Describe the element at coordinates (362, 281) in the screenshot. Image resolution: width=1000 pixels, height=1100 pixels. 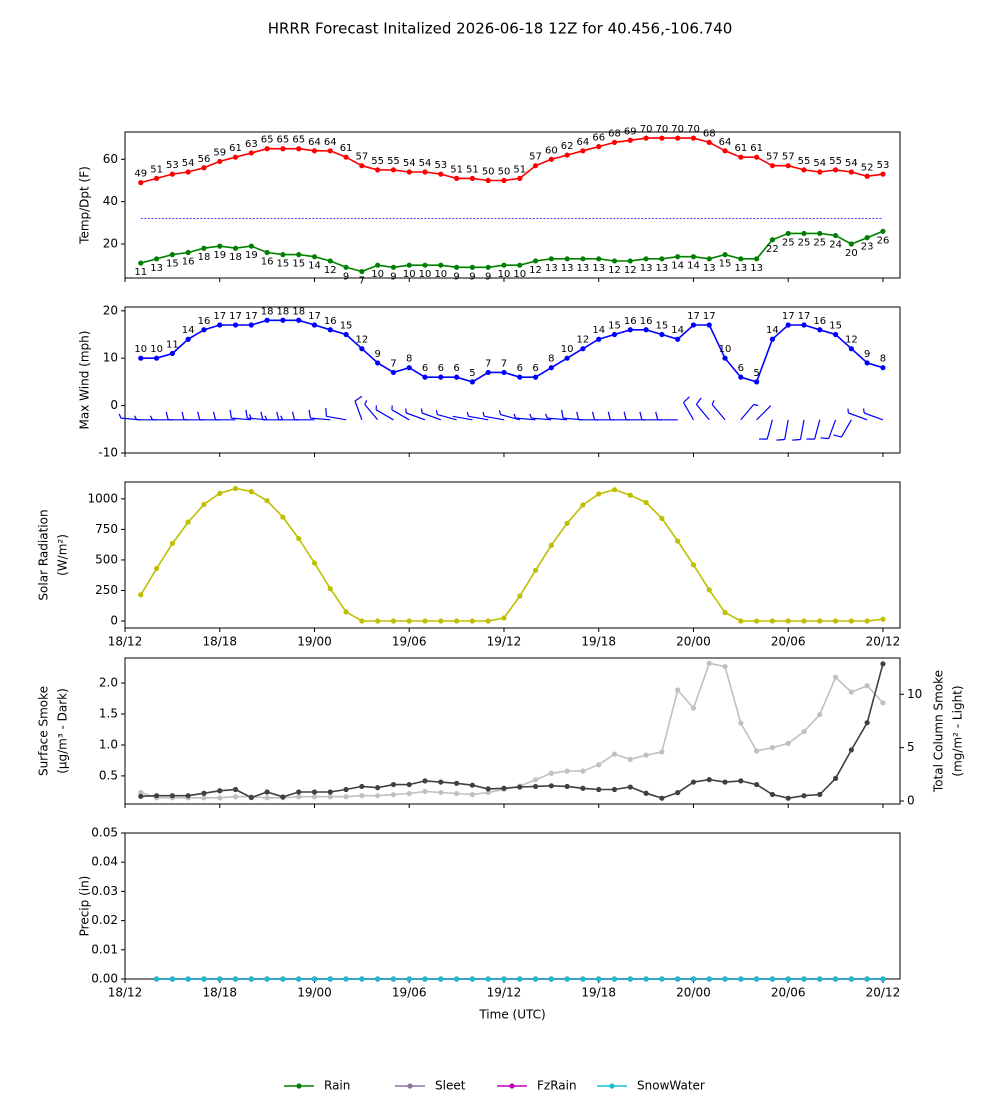
I see `value-label: 7` at that location.